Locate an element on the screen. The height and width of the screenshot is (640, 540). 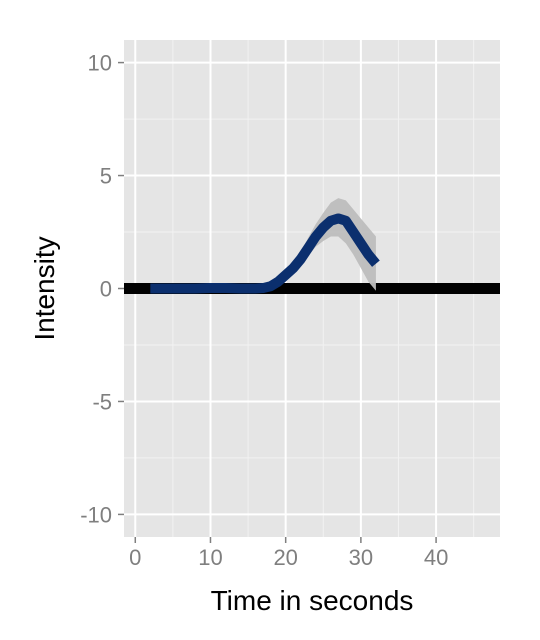
y-axis-title: Intensity is located at coordinates (44, 288).